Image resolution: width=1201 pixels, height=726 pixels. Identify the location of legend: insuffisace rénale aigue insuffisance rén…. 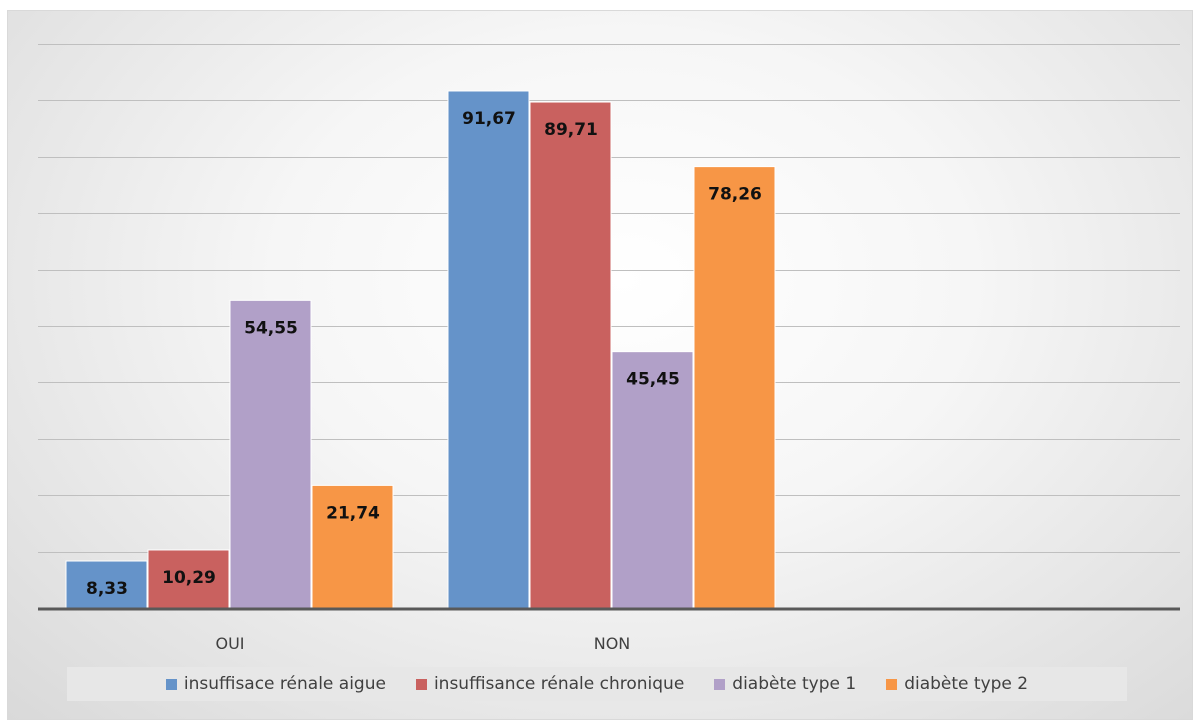
(597, 684).